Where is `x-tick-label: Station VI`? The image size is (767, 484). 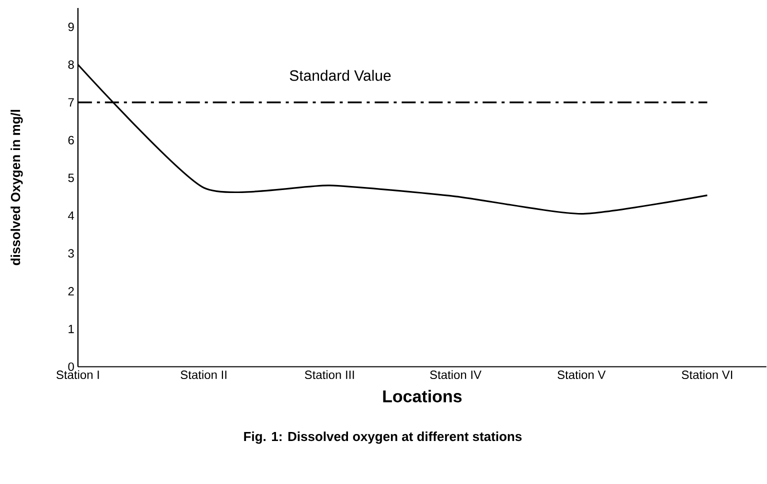
x-tick-label: Station VI is located at coordinates (707, 375).